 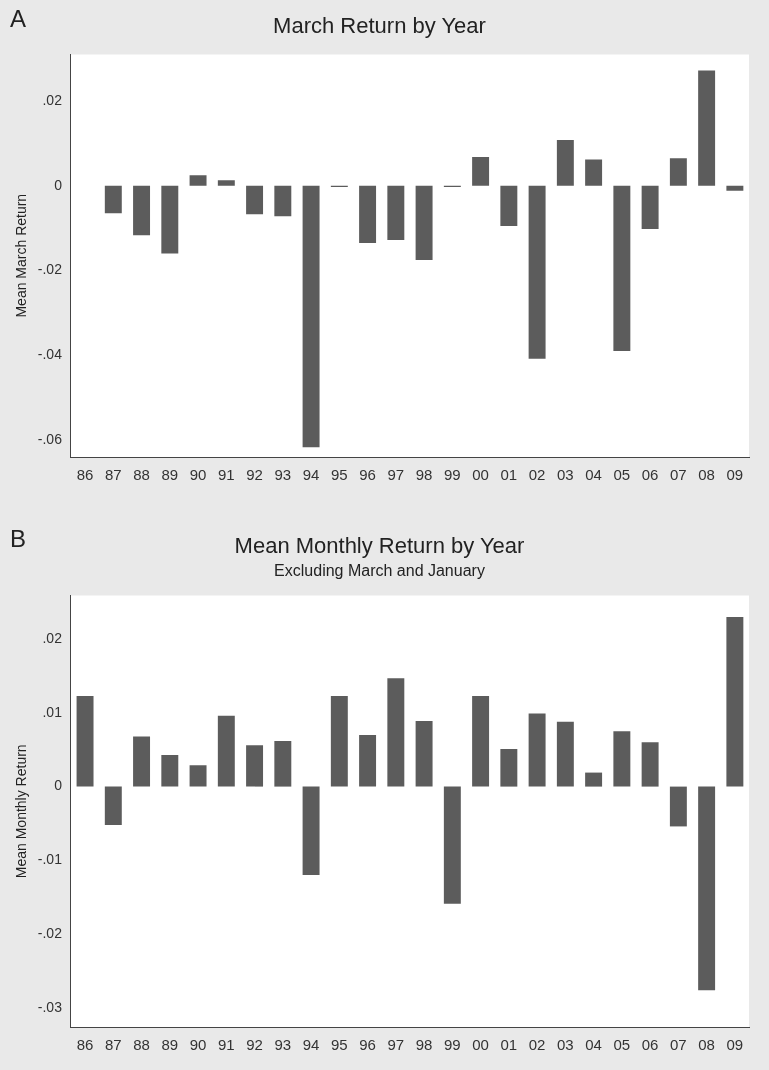 I want to click on x-tick-label: 91, so click(x=226, y=1045).